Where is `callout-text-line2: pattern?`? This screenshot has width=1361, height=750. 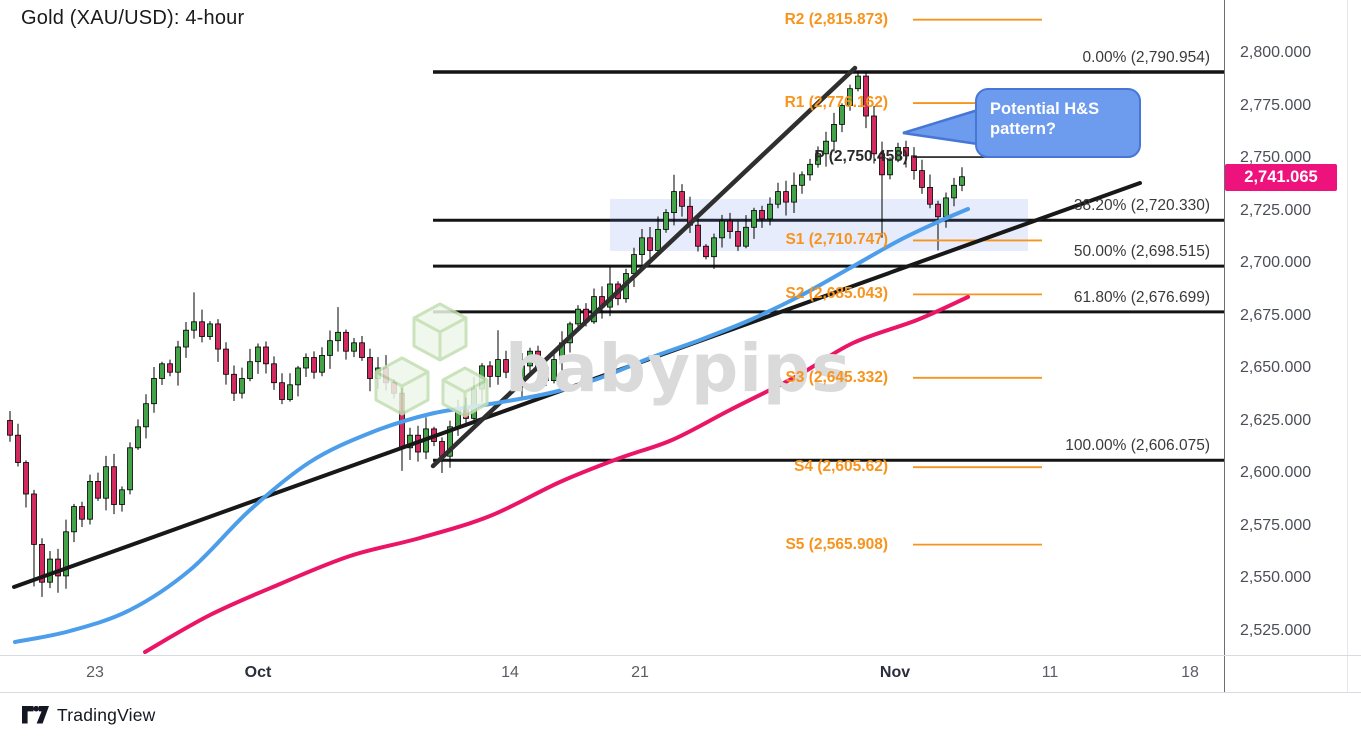
callout-text-line2: pattern? is located at coordinates (1023, 129).